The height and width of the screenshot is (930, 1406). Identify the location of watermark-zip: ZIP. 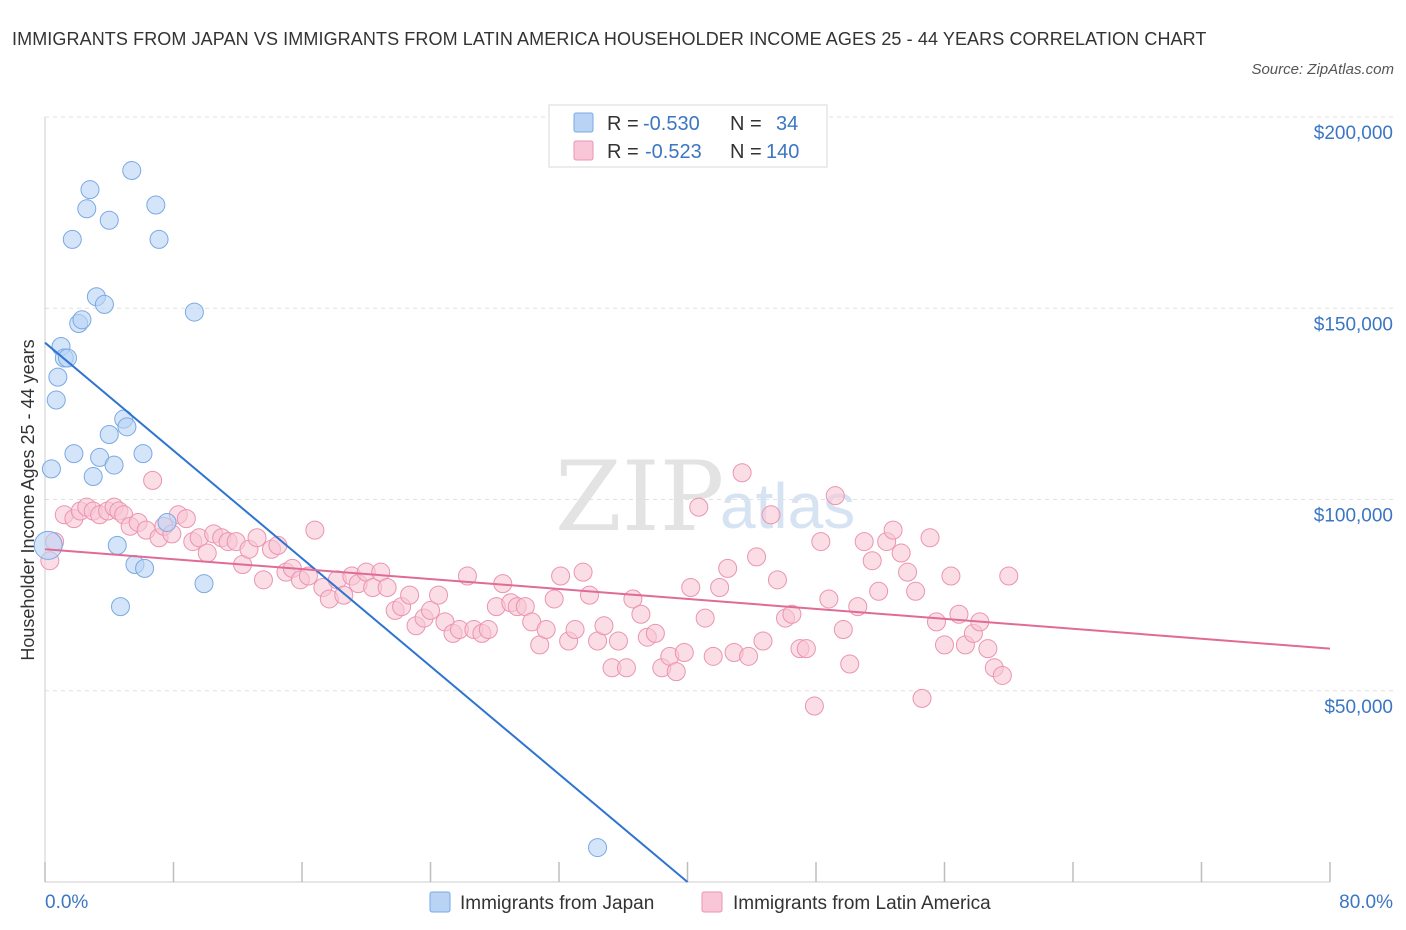
(639, 497).